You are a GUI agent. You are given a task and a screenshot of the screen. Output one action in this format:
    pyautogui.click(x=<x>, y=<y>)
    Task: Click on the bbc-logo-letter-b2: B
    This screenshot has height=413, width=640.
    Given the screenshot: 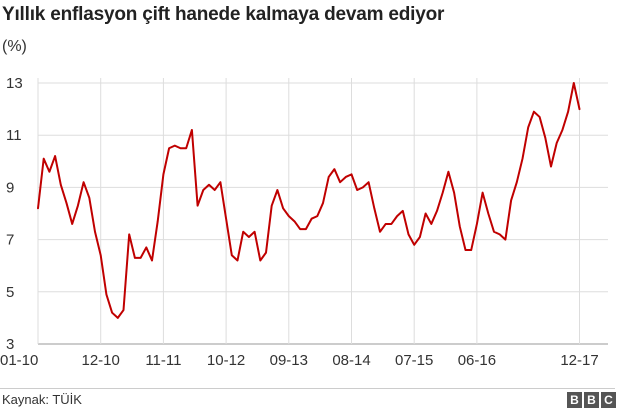 What is the action you would take?
    pyautogui.click(x=591, y=400)
    